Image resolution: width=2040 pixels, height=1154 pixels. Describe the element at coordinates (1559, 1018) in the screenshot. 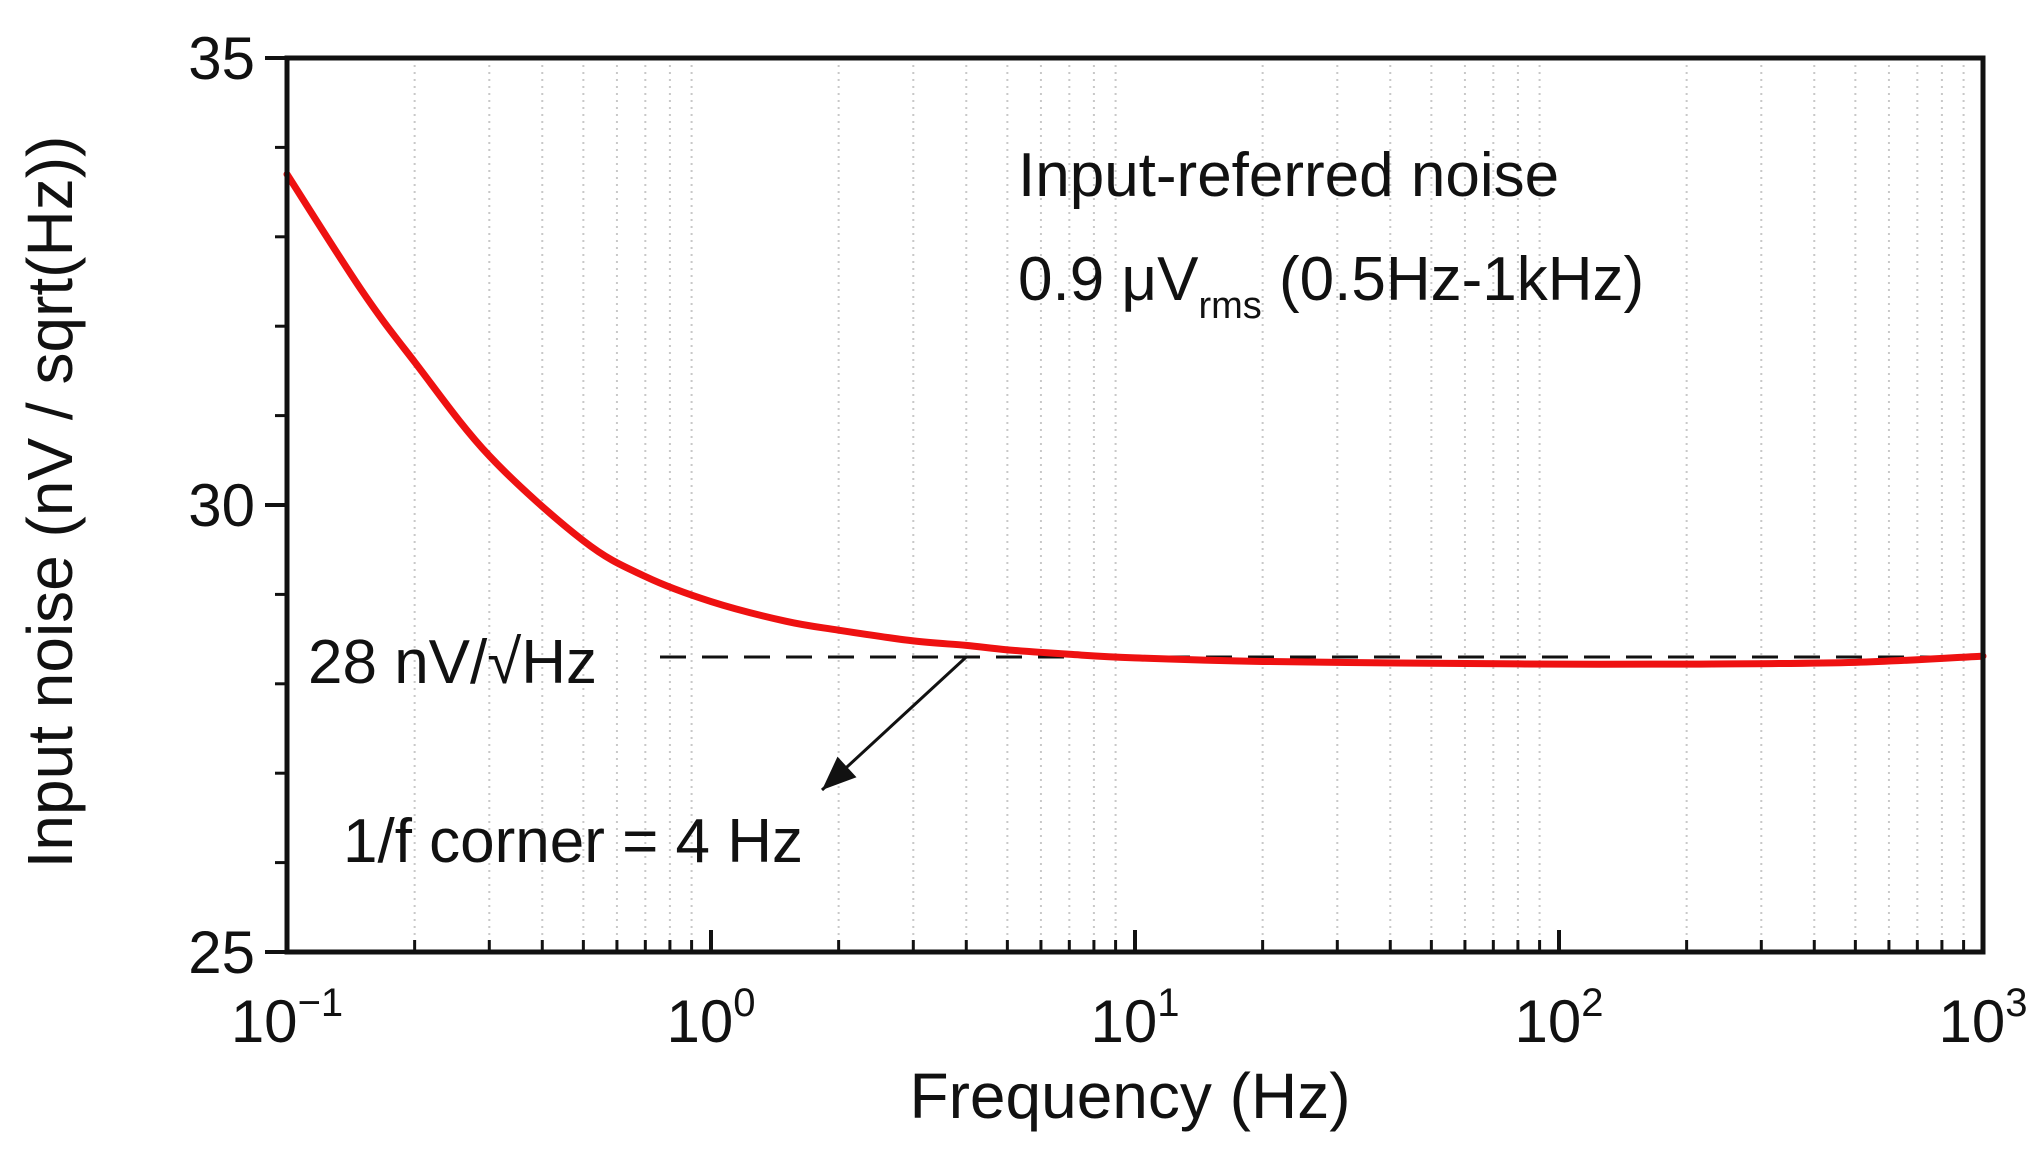

I see `x-tick-label: 10²` at that location.